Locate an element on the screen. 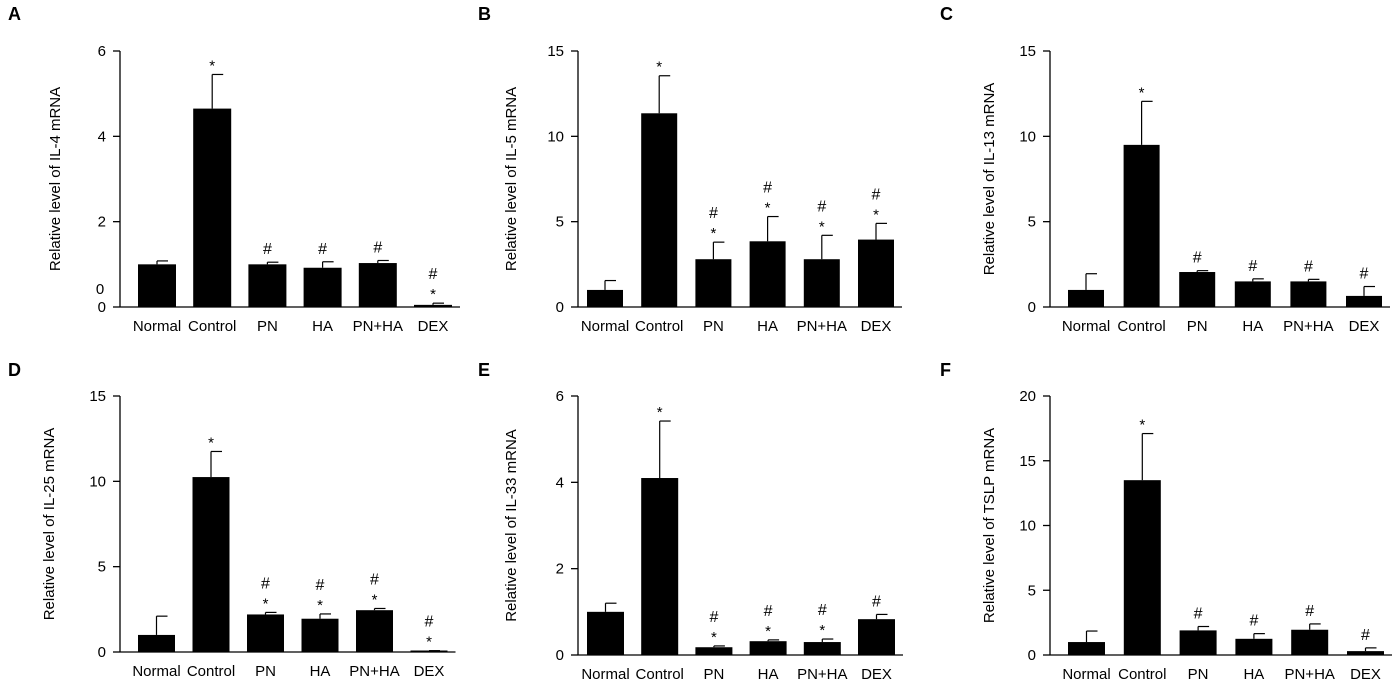 The image size is (1400, 686). y-axis-title: Relative level of IL-25 mRNA is located at coordinates (49, 524).